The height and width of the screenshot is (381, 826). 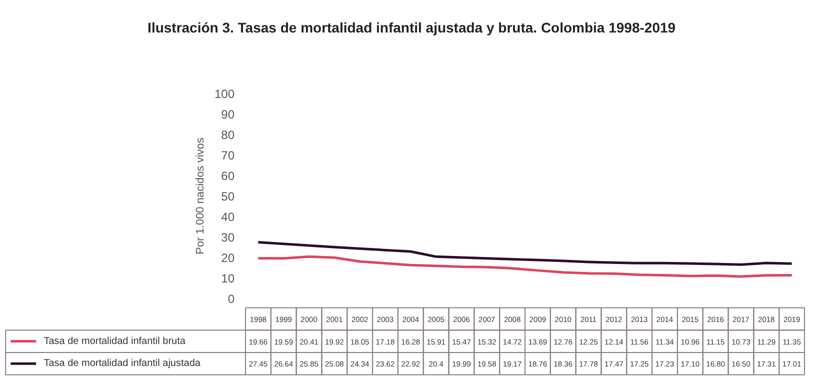 What do you see at coordinates (115, 341) in the screenshot?
I see `legend-label: Tasa de mortalidad infantil bruta` at bounding box center [115, 341].